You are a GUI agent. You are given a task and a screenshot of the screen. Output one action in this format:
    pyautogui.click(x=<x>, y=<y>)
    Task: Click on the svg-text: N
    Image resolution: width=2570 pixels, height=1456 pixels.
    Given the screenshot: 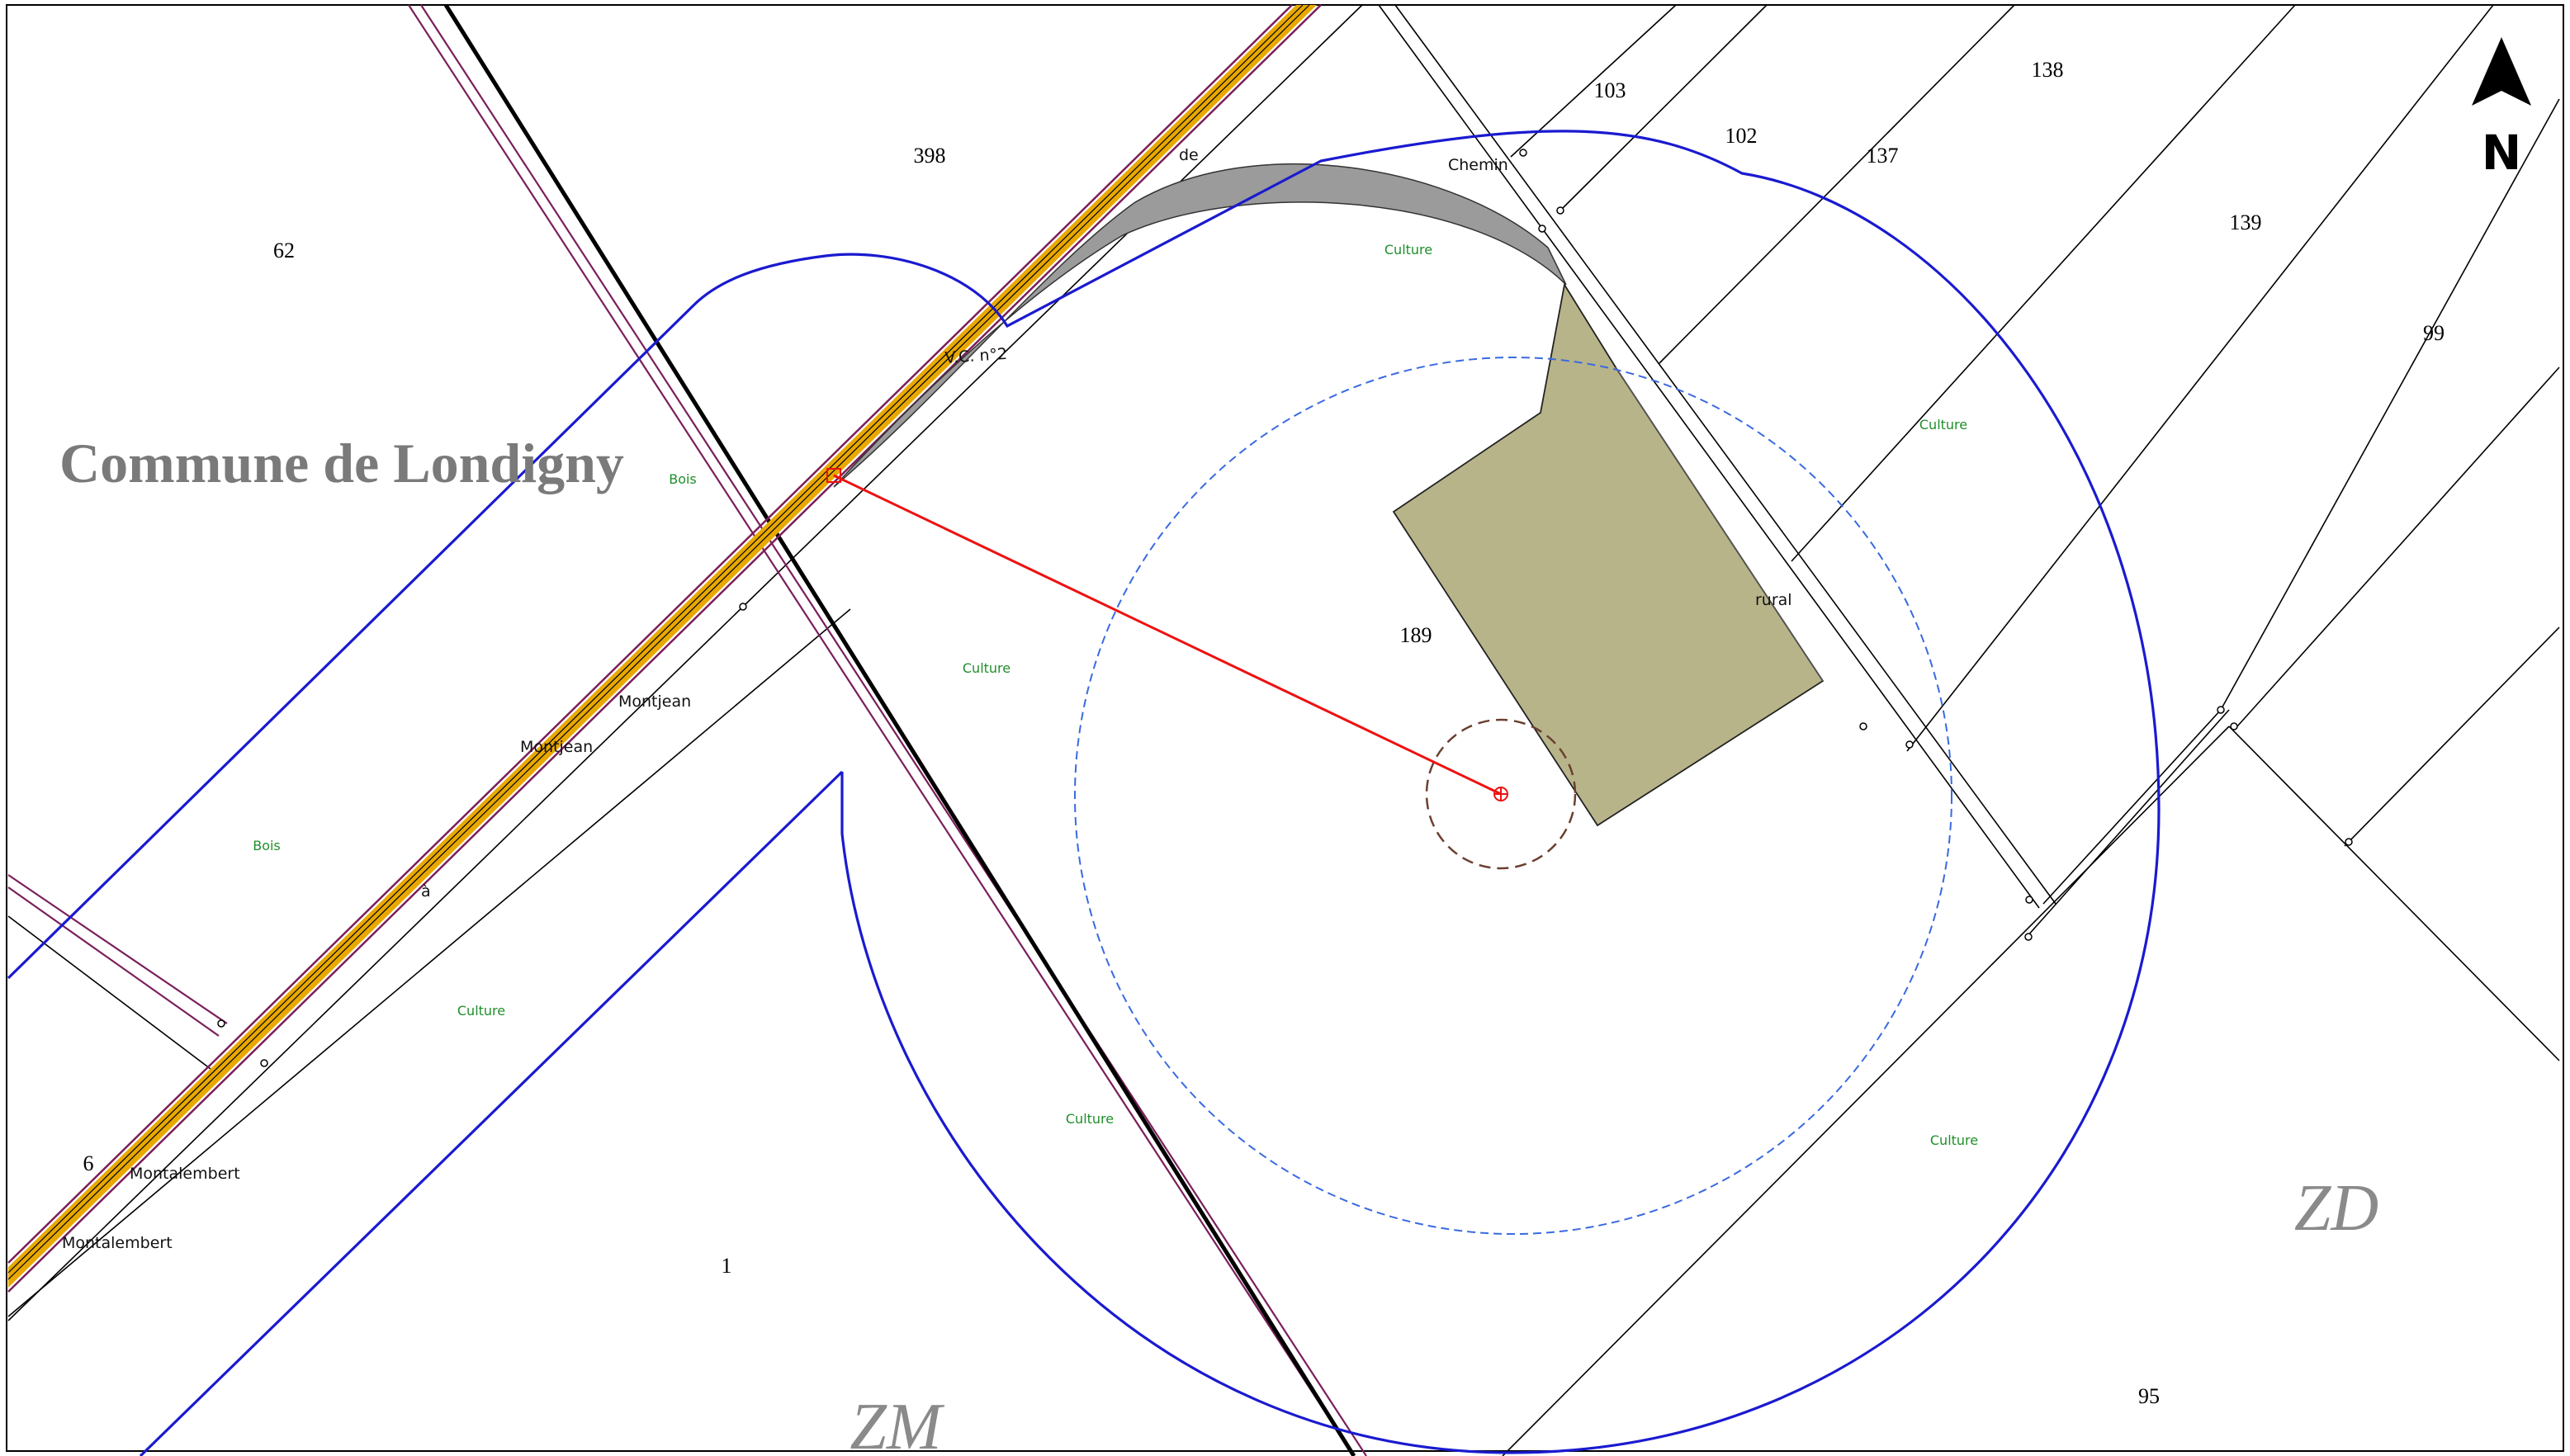 What is the action you would take?
    pyautogui.click(x=2502, y=153)
    